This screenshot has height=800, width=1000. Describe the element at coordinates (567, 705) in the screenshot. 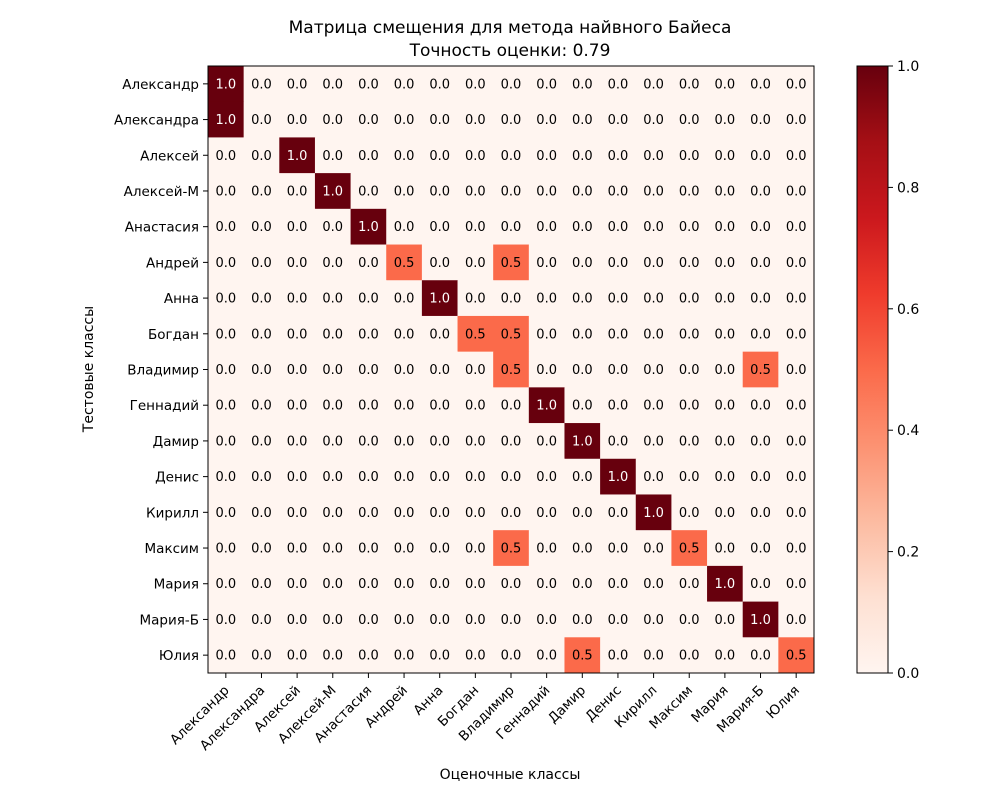

I see `x-tick-label: Дамир` at that location.